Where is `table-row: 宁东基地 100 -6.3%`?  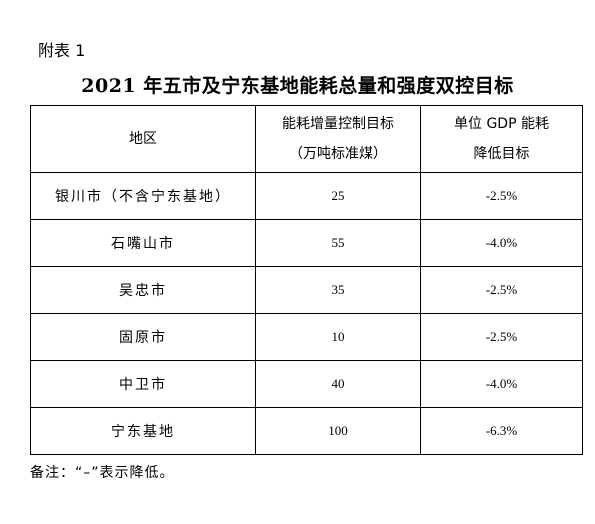
table-row: 宁东基地 100 -6.3% is located at coordinates (306, 431).